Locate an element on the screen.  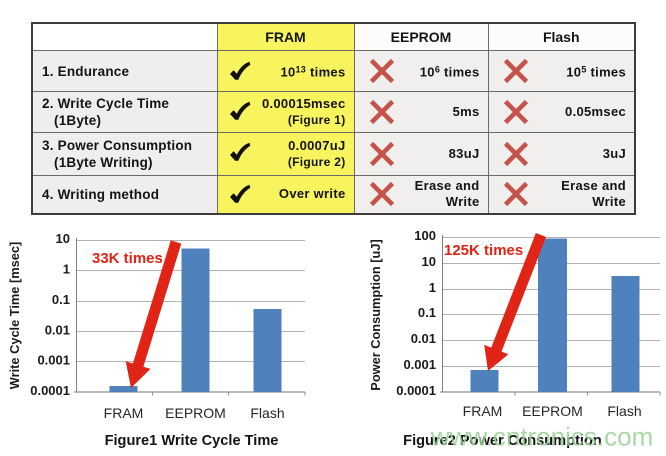
svg-text: Power Consumption [uJ] is located at coordinates (375, 314).